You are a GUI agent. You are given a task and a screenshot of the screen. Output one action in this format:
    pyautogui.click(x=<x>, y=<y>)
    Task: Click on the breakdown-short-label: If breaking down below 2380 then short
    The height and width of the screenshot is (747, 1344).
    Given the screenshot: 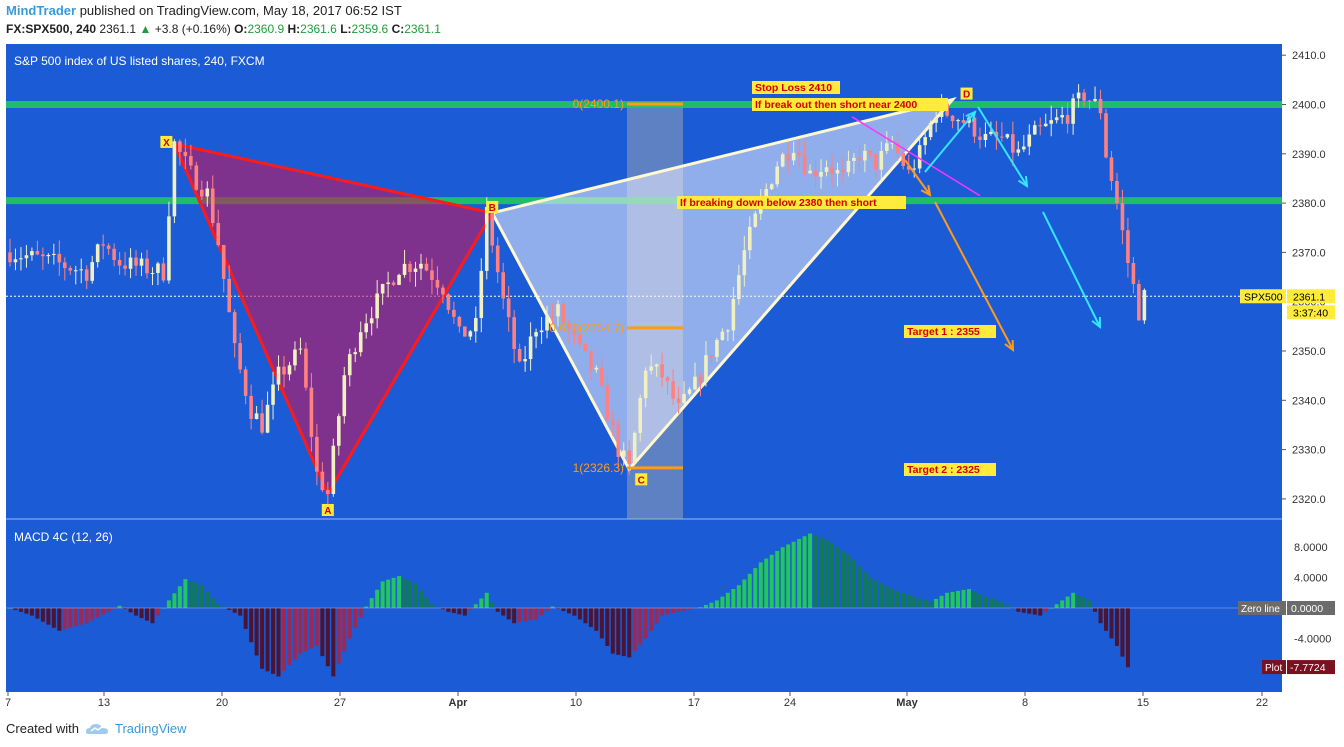 What is the action you would take?
    pyautogui.click(x=791, y=202)
    